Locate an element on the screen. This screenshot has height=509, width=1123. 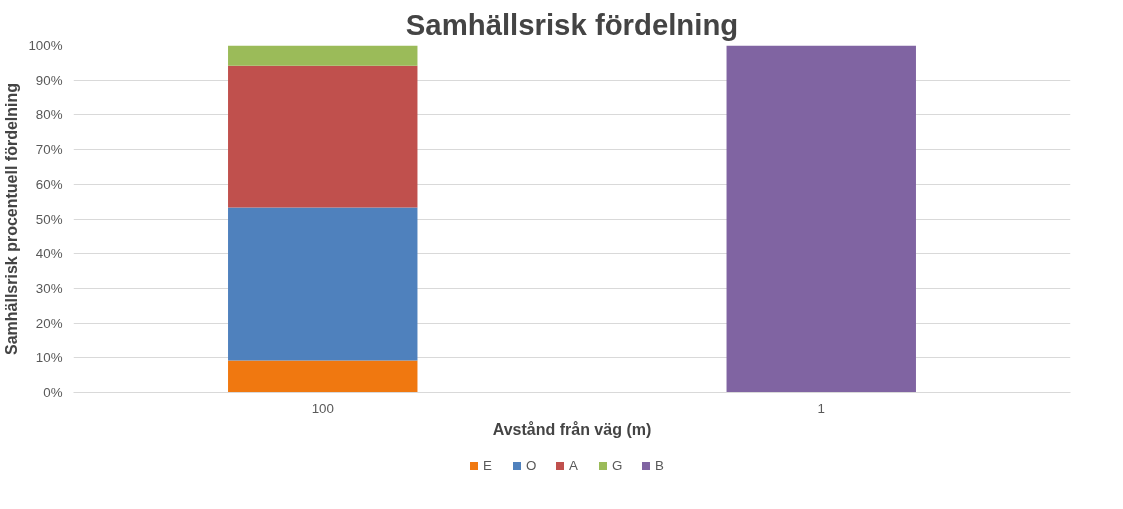
y-tick-label: 0% is located at coordinates (53, 392).